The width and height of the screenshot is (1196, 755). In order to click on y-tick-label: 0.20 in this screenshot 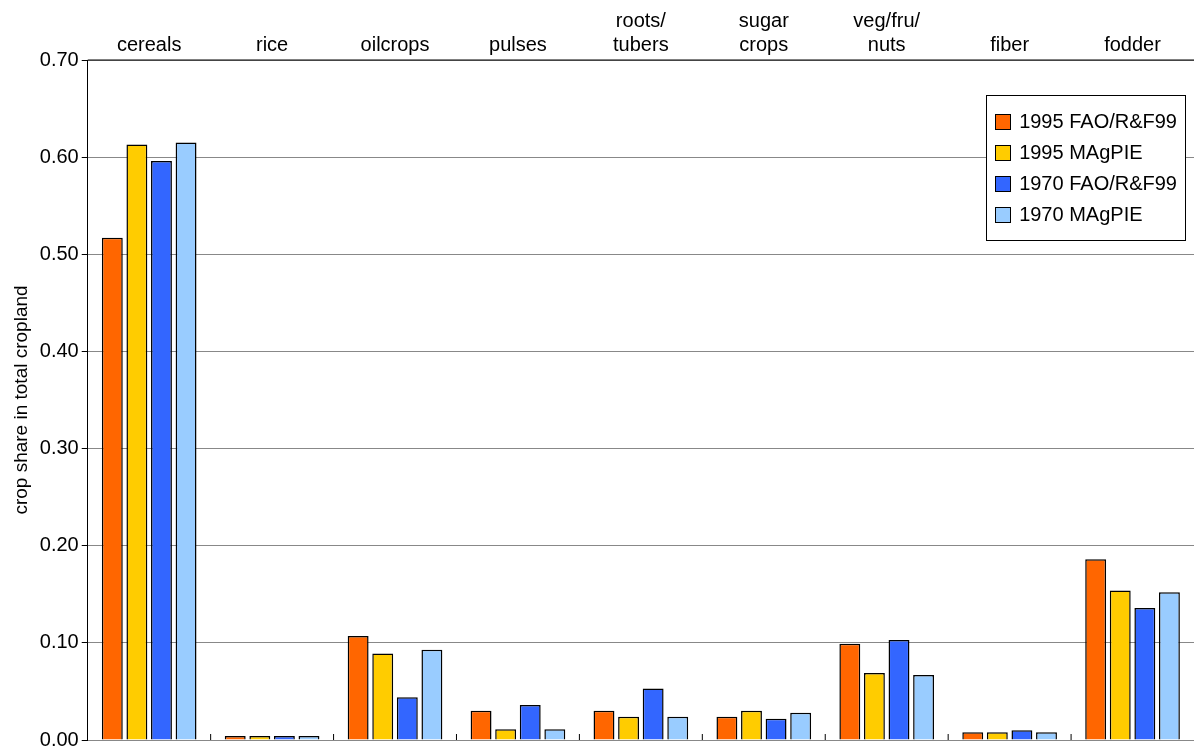, I will do `click(59, 544)`.